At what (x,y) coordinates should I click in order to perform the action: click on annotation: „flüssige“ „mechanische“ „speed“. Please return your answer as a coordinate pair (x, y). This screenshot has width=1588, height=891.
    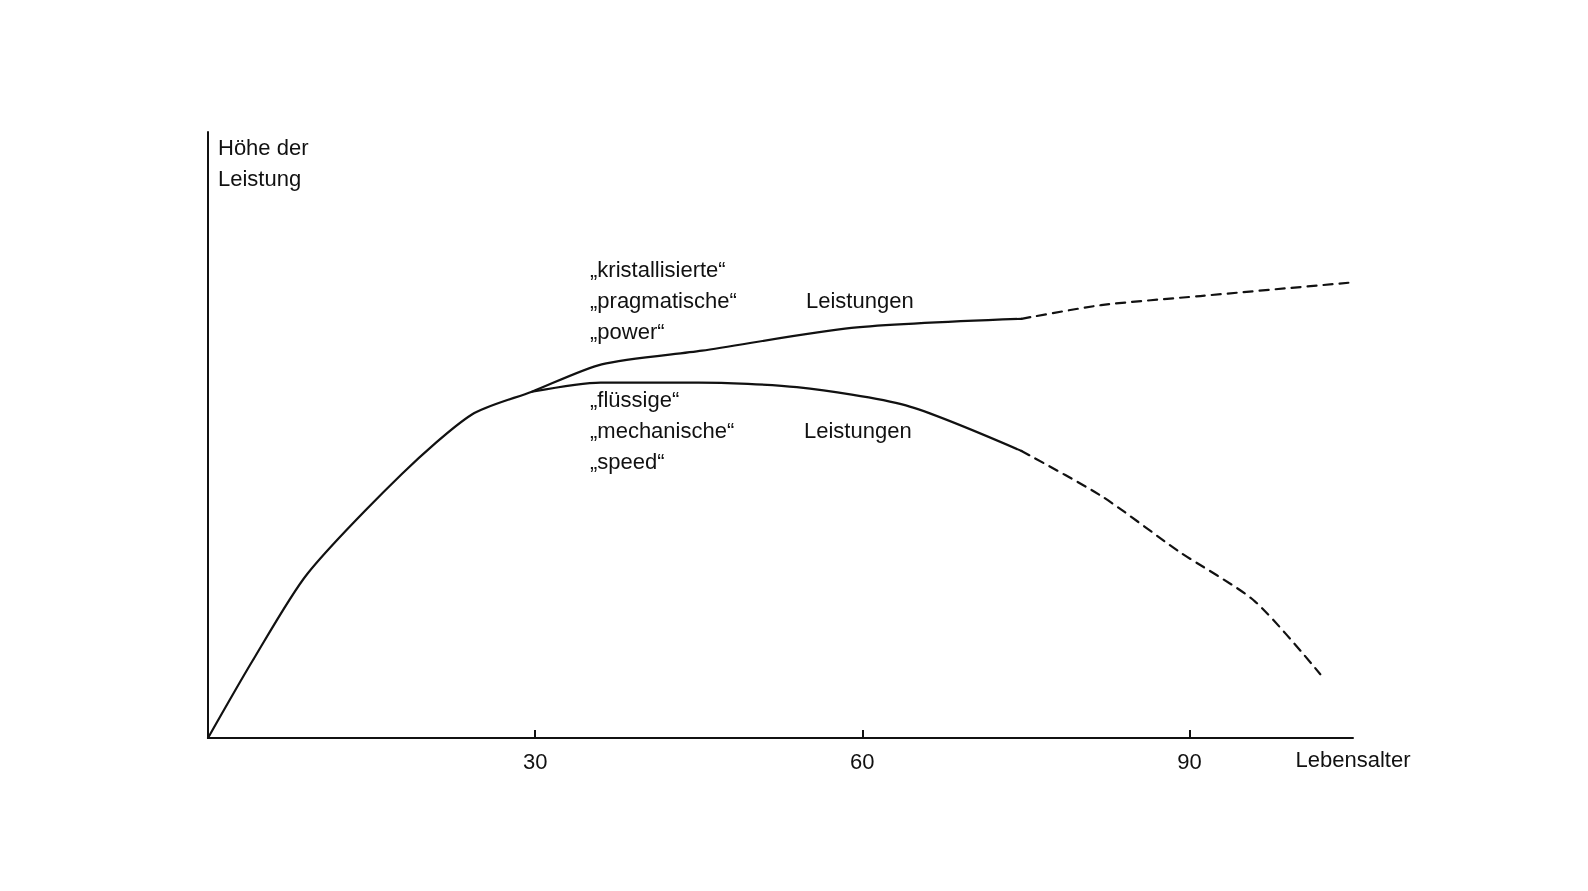
    Looking at the image, I should click on (662, 430).